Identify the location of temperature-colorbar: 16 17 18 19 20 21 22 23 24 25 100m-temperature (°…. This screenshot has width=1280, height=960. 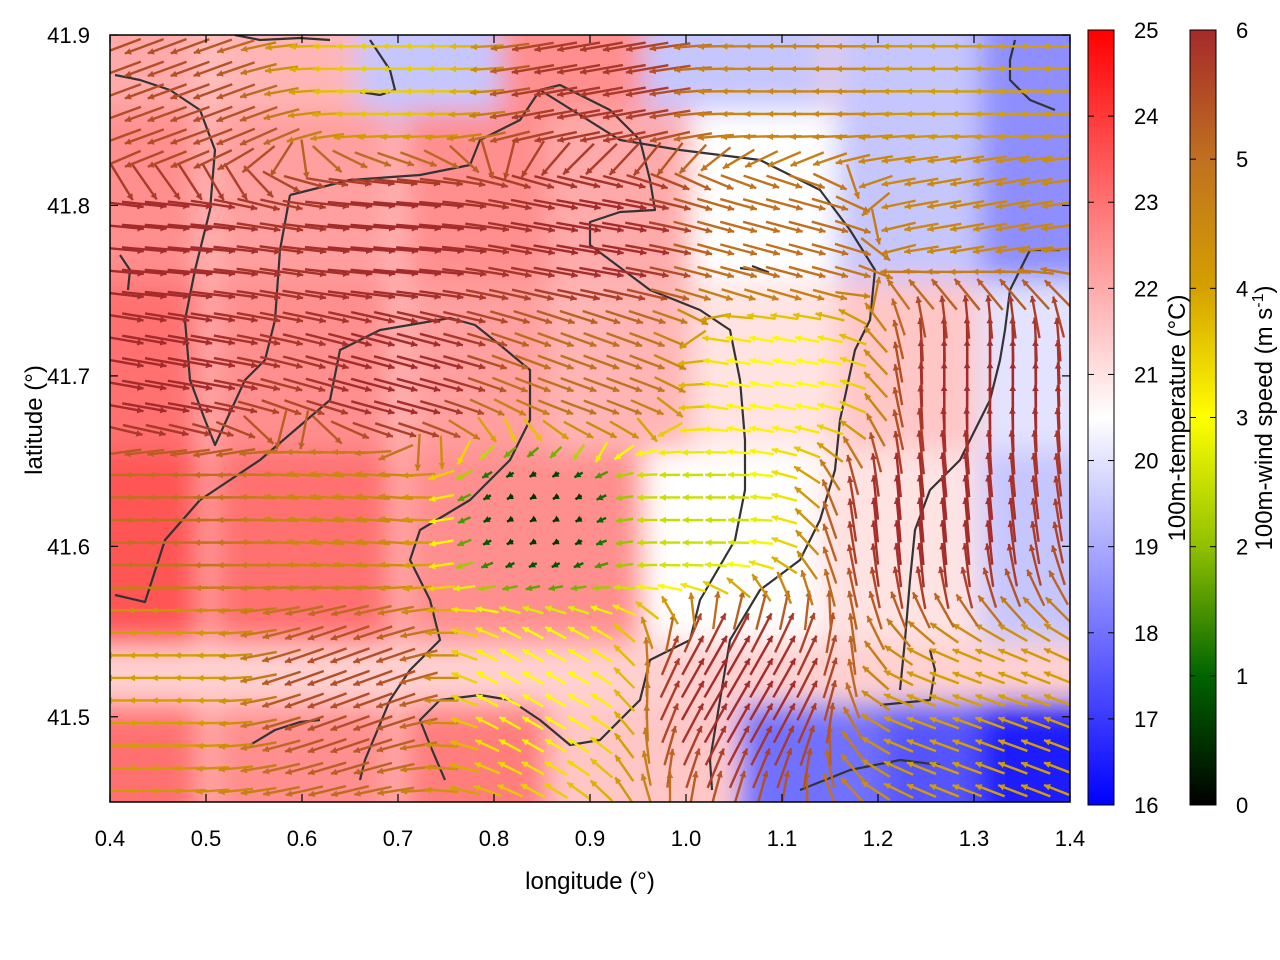
(1139, 418).